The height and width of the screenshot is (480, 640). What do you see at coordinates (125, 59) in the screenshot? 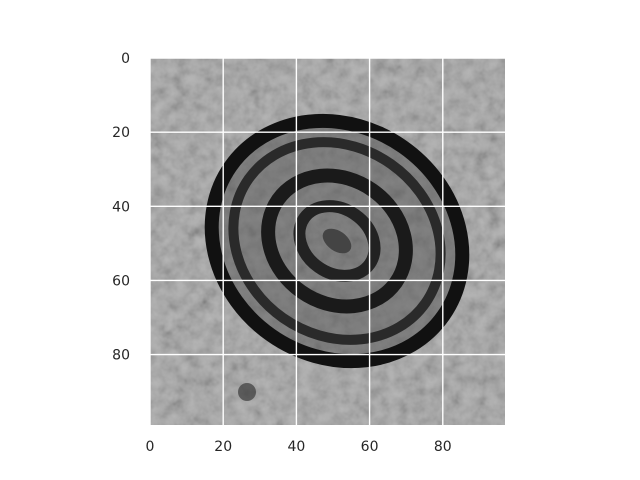
I see `y-tick-label: 0` at bounding box center [125, 59].